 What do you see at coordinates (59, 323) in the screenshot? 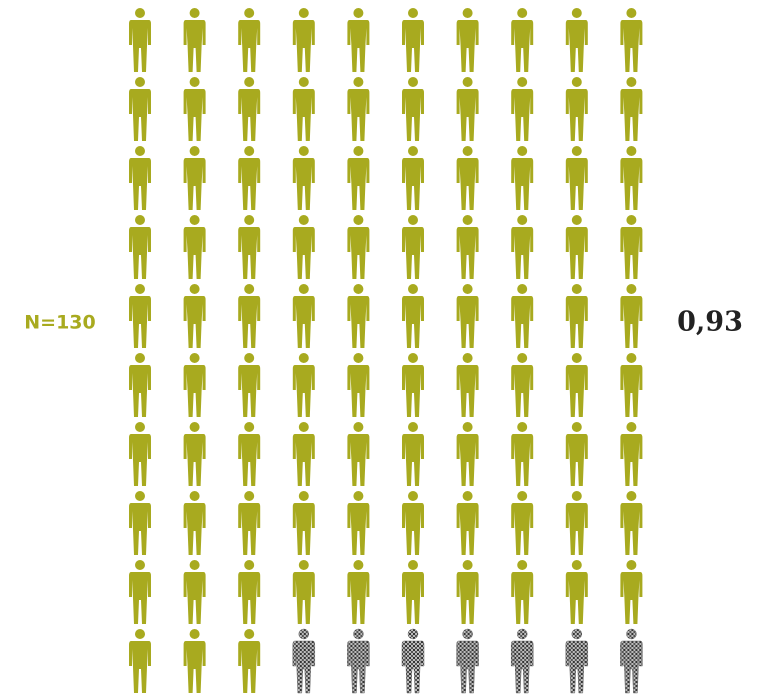
I see `annotation: N=130` at bounding box center [59, 323].